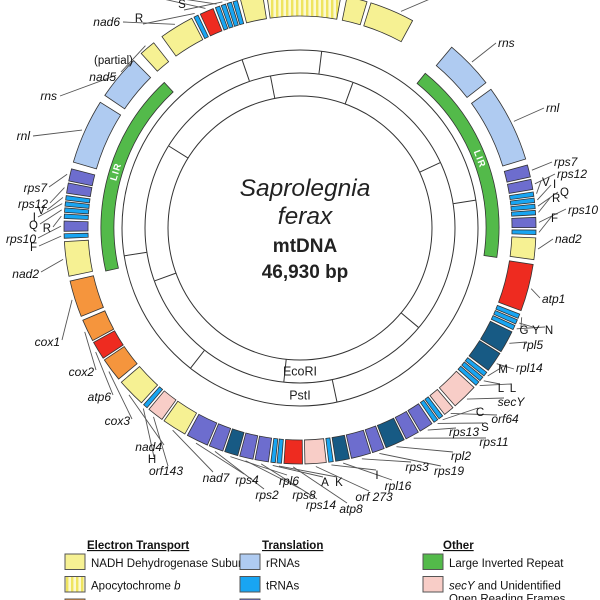 This screenshot has width=600, height=600. I want to click on center-title-genus: Saprolegnia, so click(305, 188).